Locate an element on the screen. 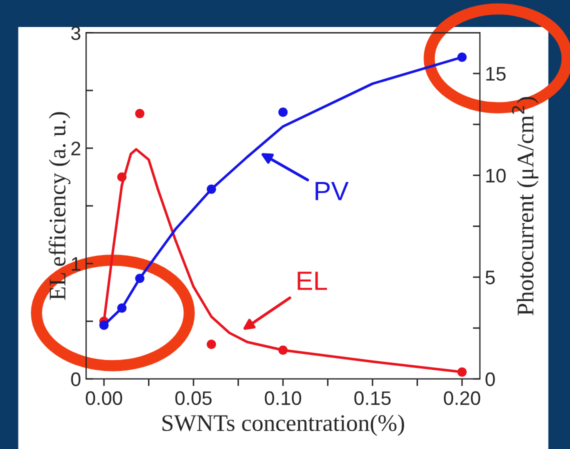 This screenshot has width=570, height=449. y-tick-label: 2 is located at coordinates (75, 149).